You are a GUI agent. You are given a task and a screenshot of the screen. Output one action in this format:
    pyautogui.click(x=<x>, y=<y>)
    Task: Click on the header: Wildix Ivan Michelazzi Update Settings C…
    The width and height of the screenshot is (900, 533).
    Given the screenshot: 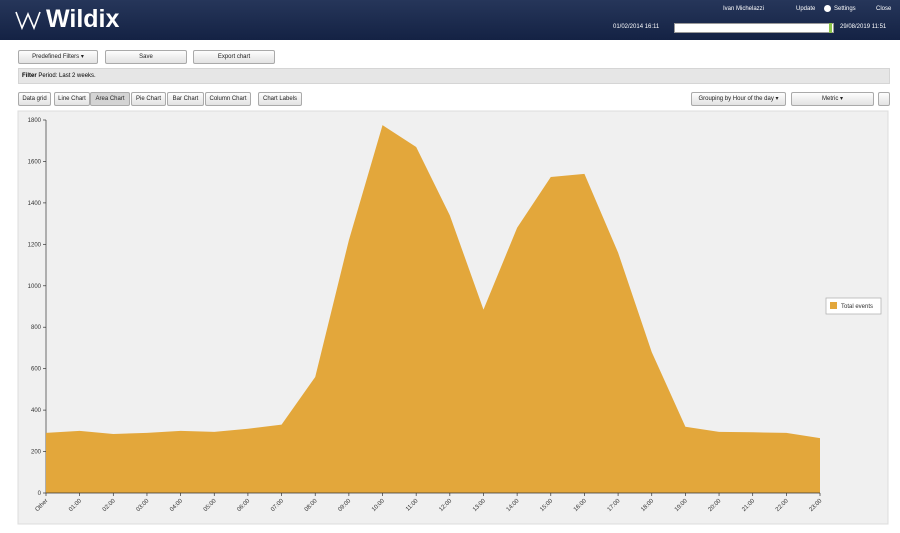 What is the action you would take?
    pyautogui.click(x=450, y=20)
    